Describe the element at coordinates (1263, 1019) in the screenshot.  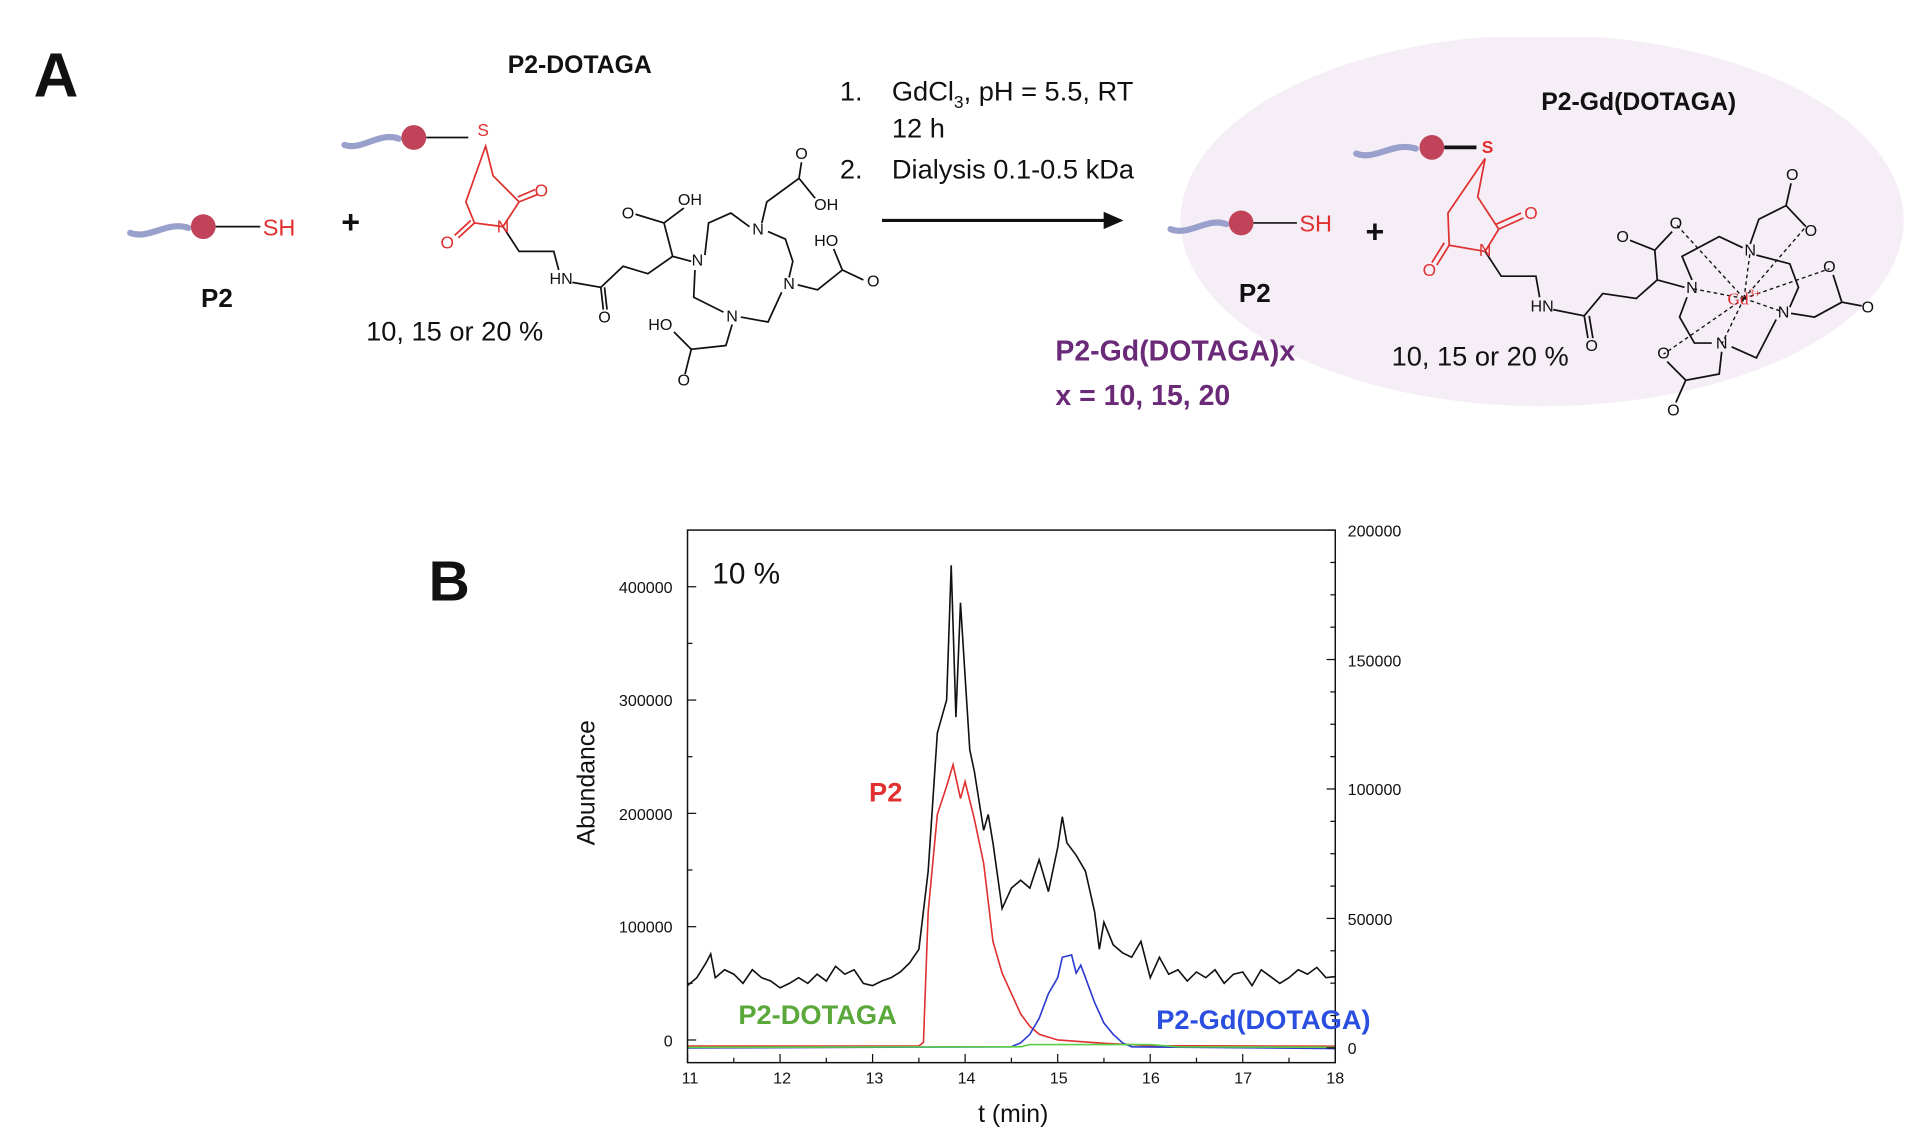
I see `annotation-p2-gd-dotaga: P2-Gd(DOTAGA)` at that location.